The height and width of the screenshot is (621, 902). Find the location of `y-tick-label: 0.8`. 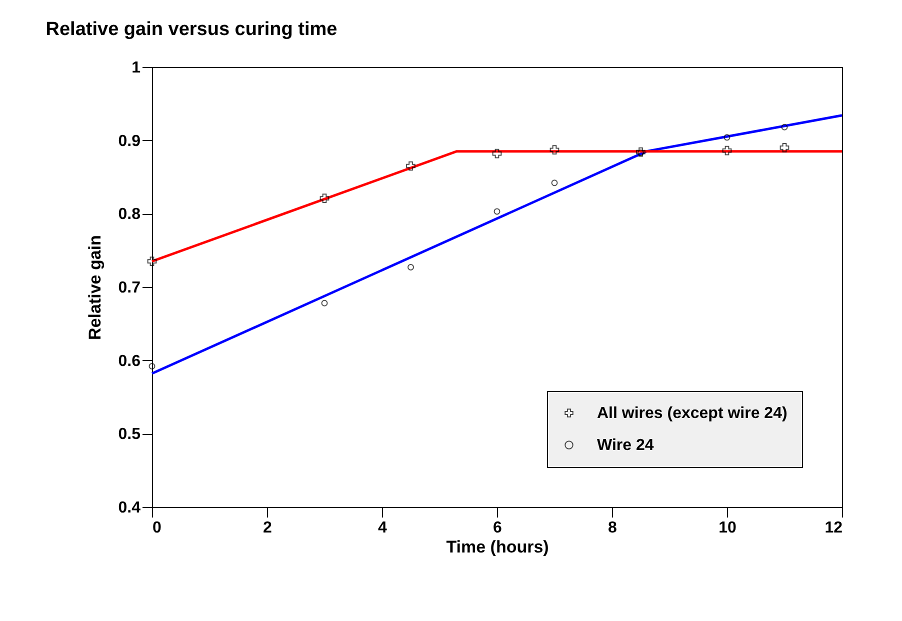

y-tick-label: 0.8 is located at coordinates (129, 215).